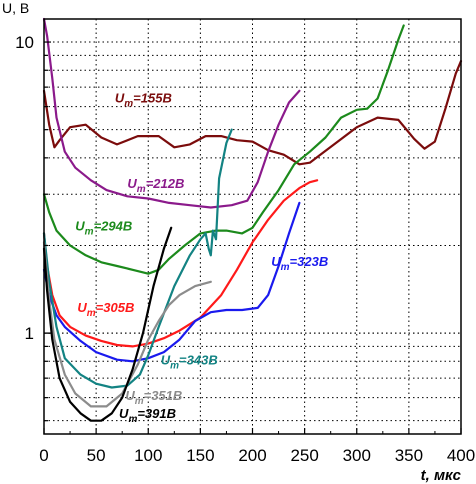  I want to click on x-axis-label: t, мкс, so click(441, 475).